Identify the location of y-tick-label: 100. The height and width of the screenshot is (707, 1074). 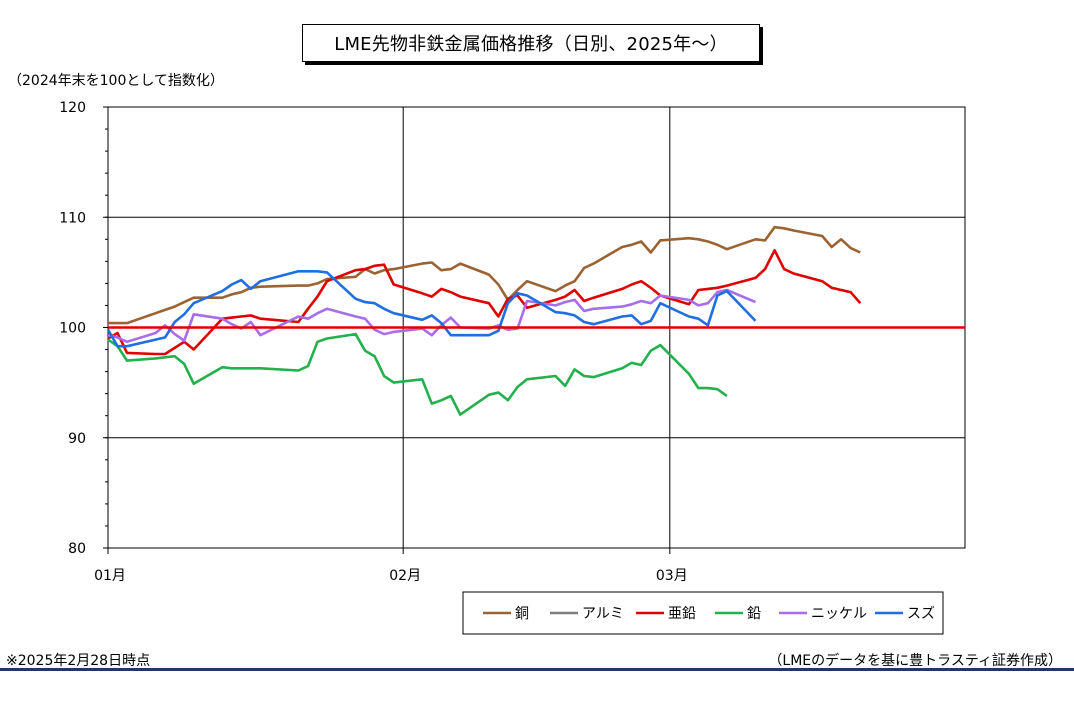
(72, 329).